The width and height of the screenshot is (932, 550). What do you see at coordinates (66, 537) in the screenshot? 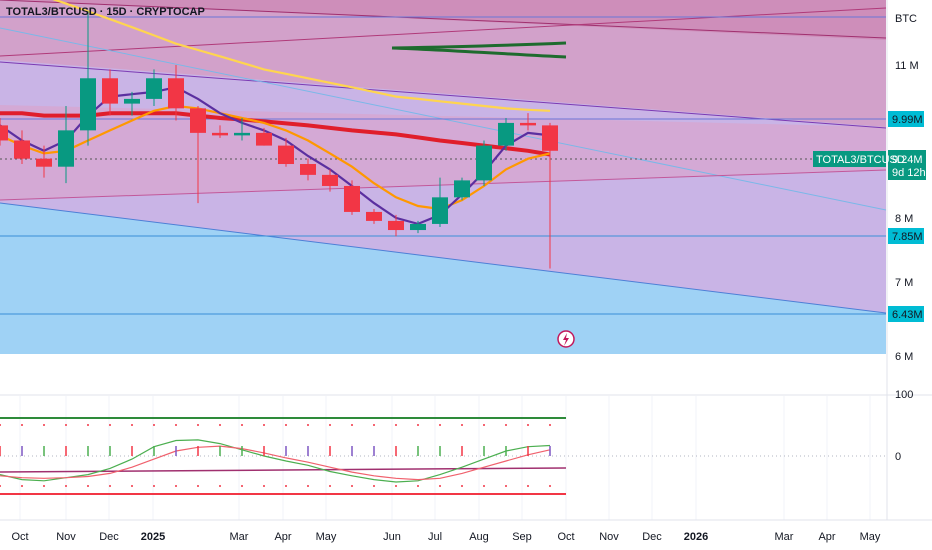
I see `time-tick-label: Nov` at bounding box center [66, 537].